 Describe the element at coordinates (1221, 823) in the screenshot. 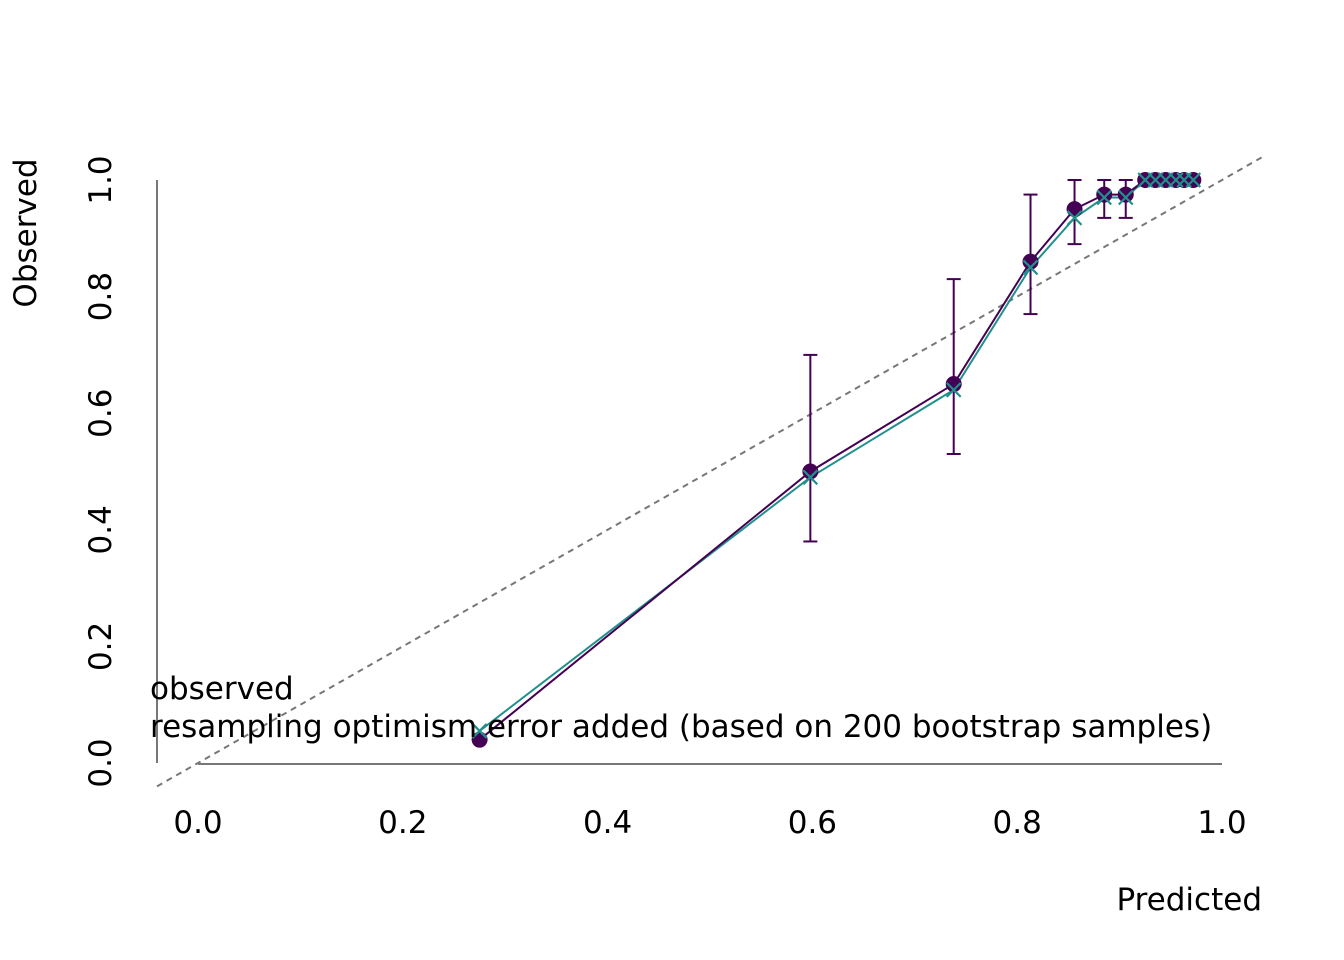

I see `x-tick-label: 1.0` at that location.